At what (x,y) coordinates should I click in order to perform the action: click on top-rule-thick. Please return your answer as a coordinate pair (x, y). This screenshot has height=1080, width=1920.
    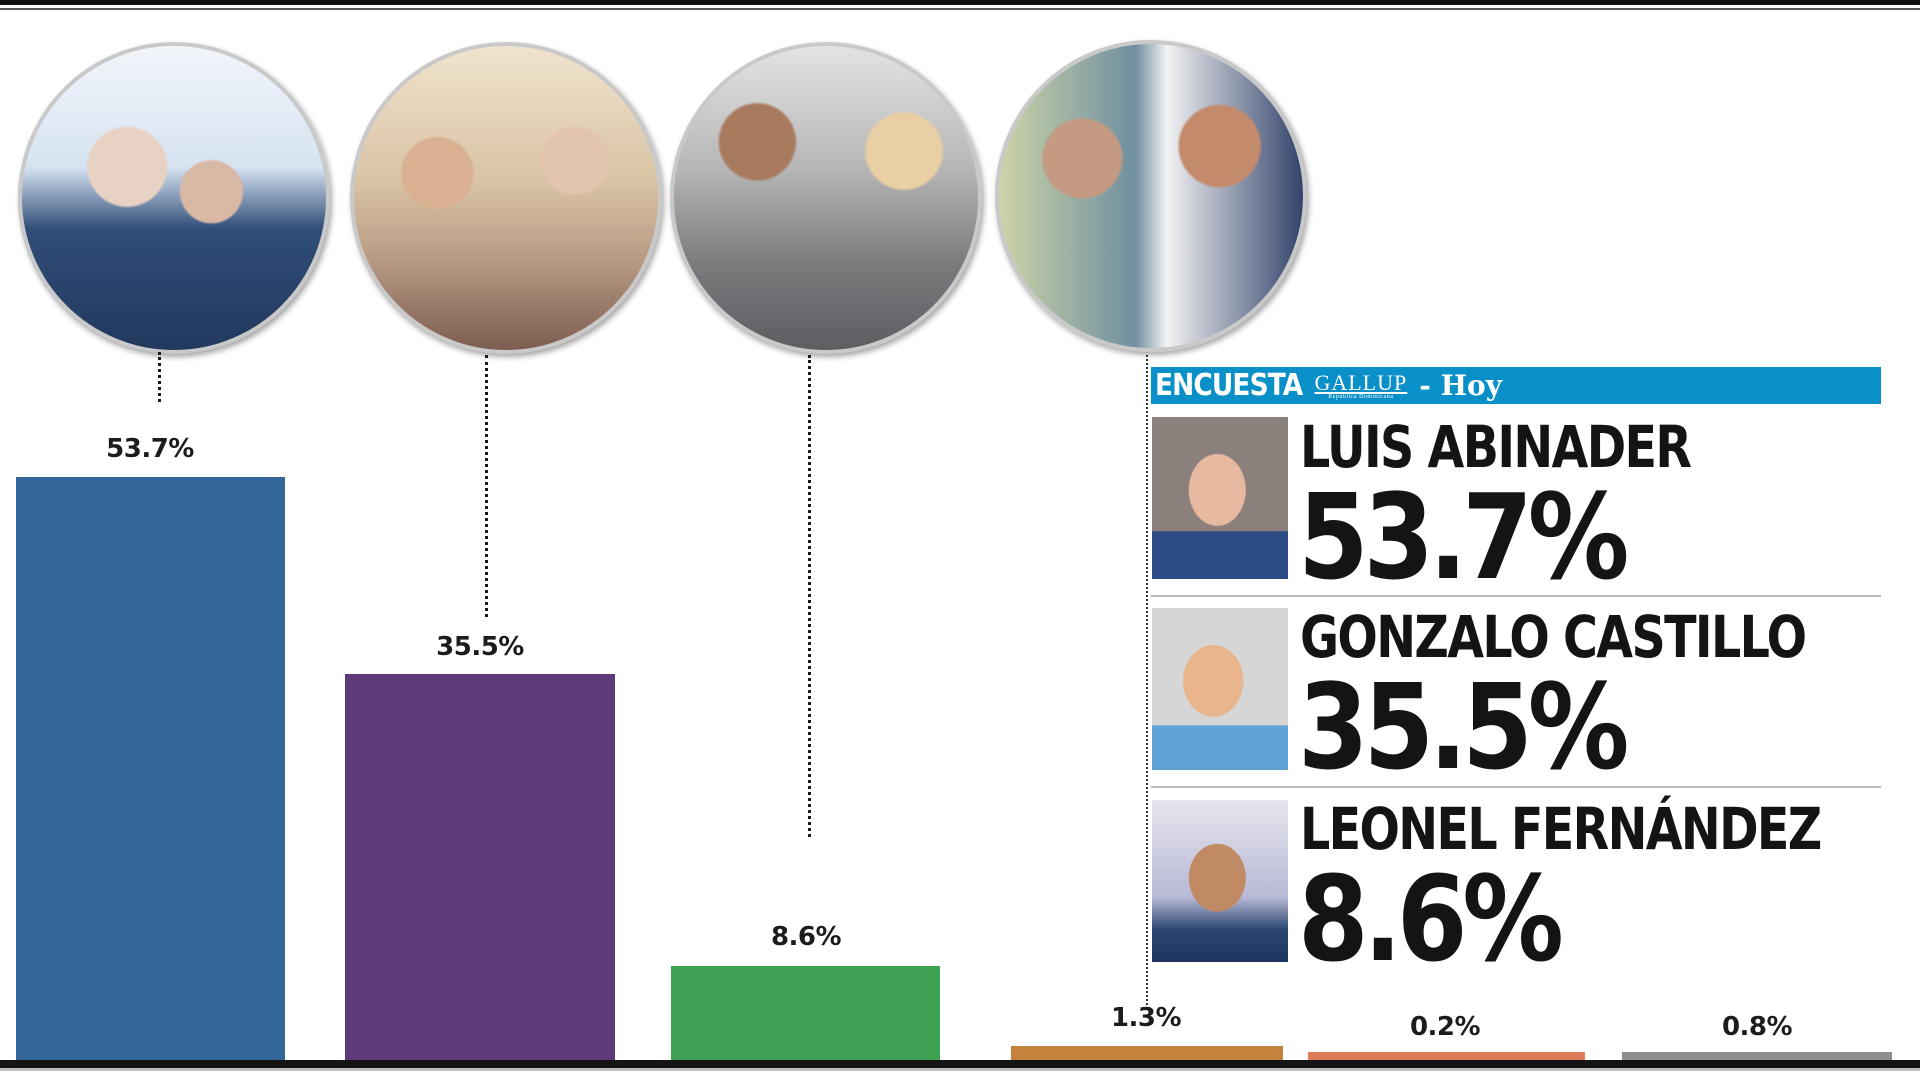
    Looking at the image, I should click on (960, 2).